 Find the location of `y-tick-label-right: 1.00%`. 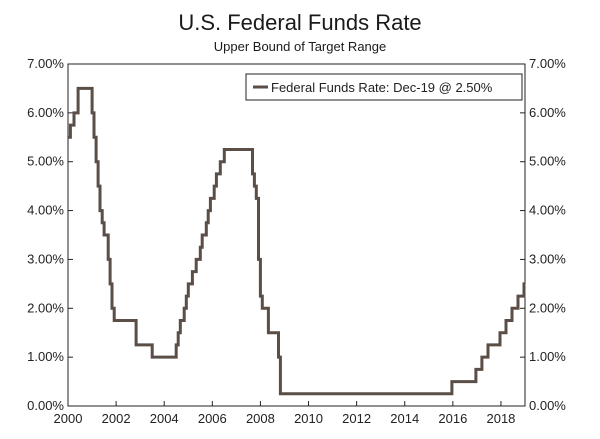

y-tick-label-right: 1.00% is located at coordinates (547, 356).